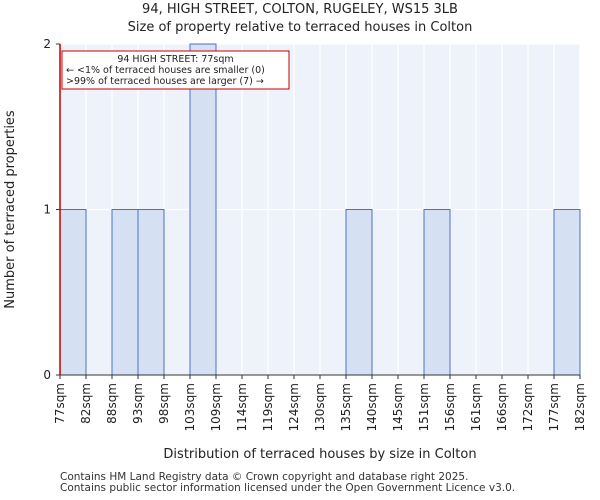 This screenshot has height=500, width=600. What do you see at coordinates (580, 407) in the screenshot?
I see `x-tick-label: 182sqm` at bounding box center [580, 407].